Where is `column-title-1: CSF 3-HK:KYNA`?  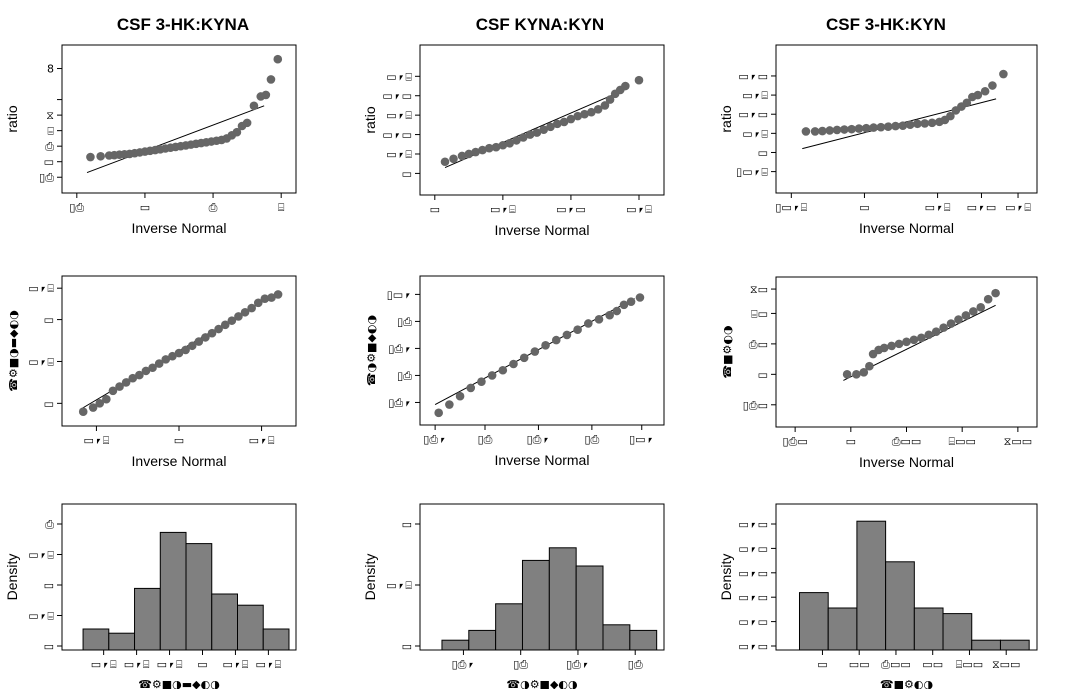 column-title-1: CSF 3-HK:KYNA is located at coordinates (183, 24).